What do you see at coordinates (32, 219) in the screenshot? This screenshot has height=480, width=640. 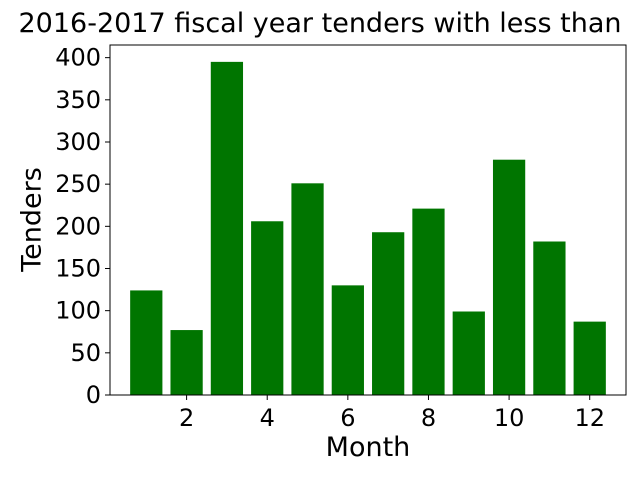 I see `y-axis-label: Tenders` at bounding box center [32, 219].